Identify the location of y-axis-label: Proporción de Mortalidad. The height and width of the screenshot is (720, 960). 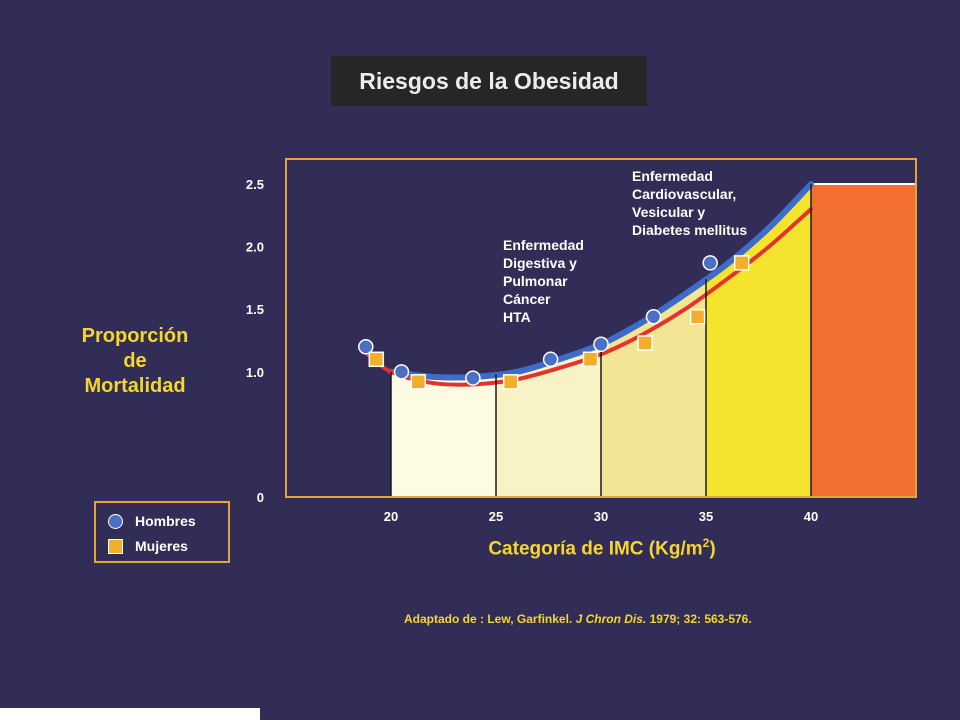
(135, 361).